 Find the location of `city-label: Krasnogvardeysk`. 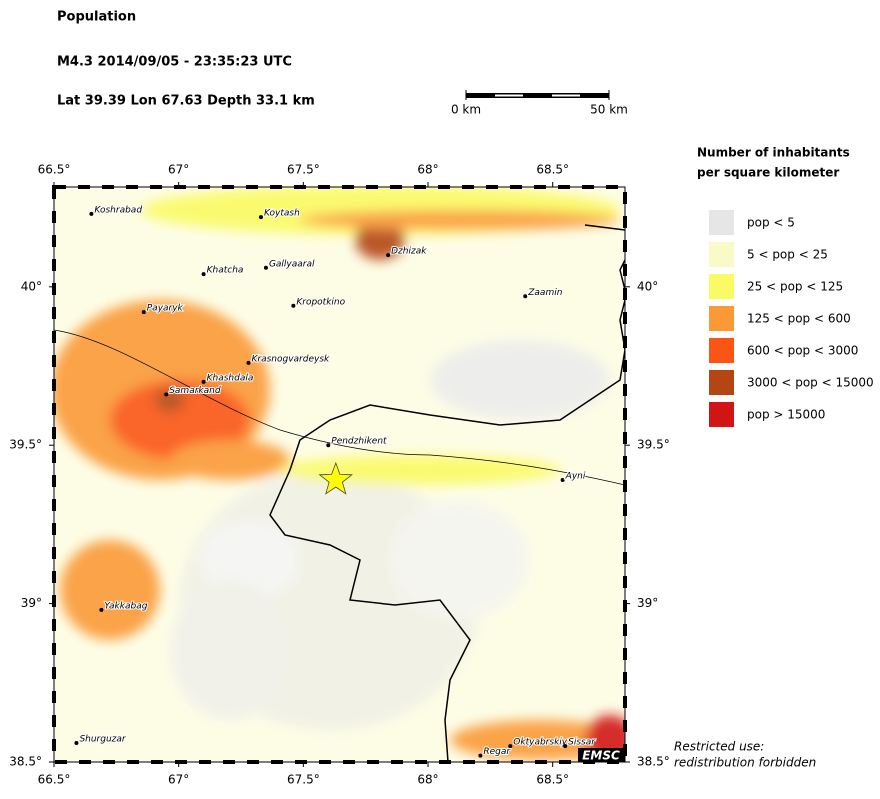

city-label: Krasnogvardeysk is located at coordinates (290, 359).